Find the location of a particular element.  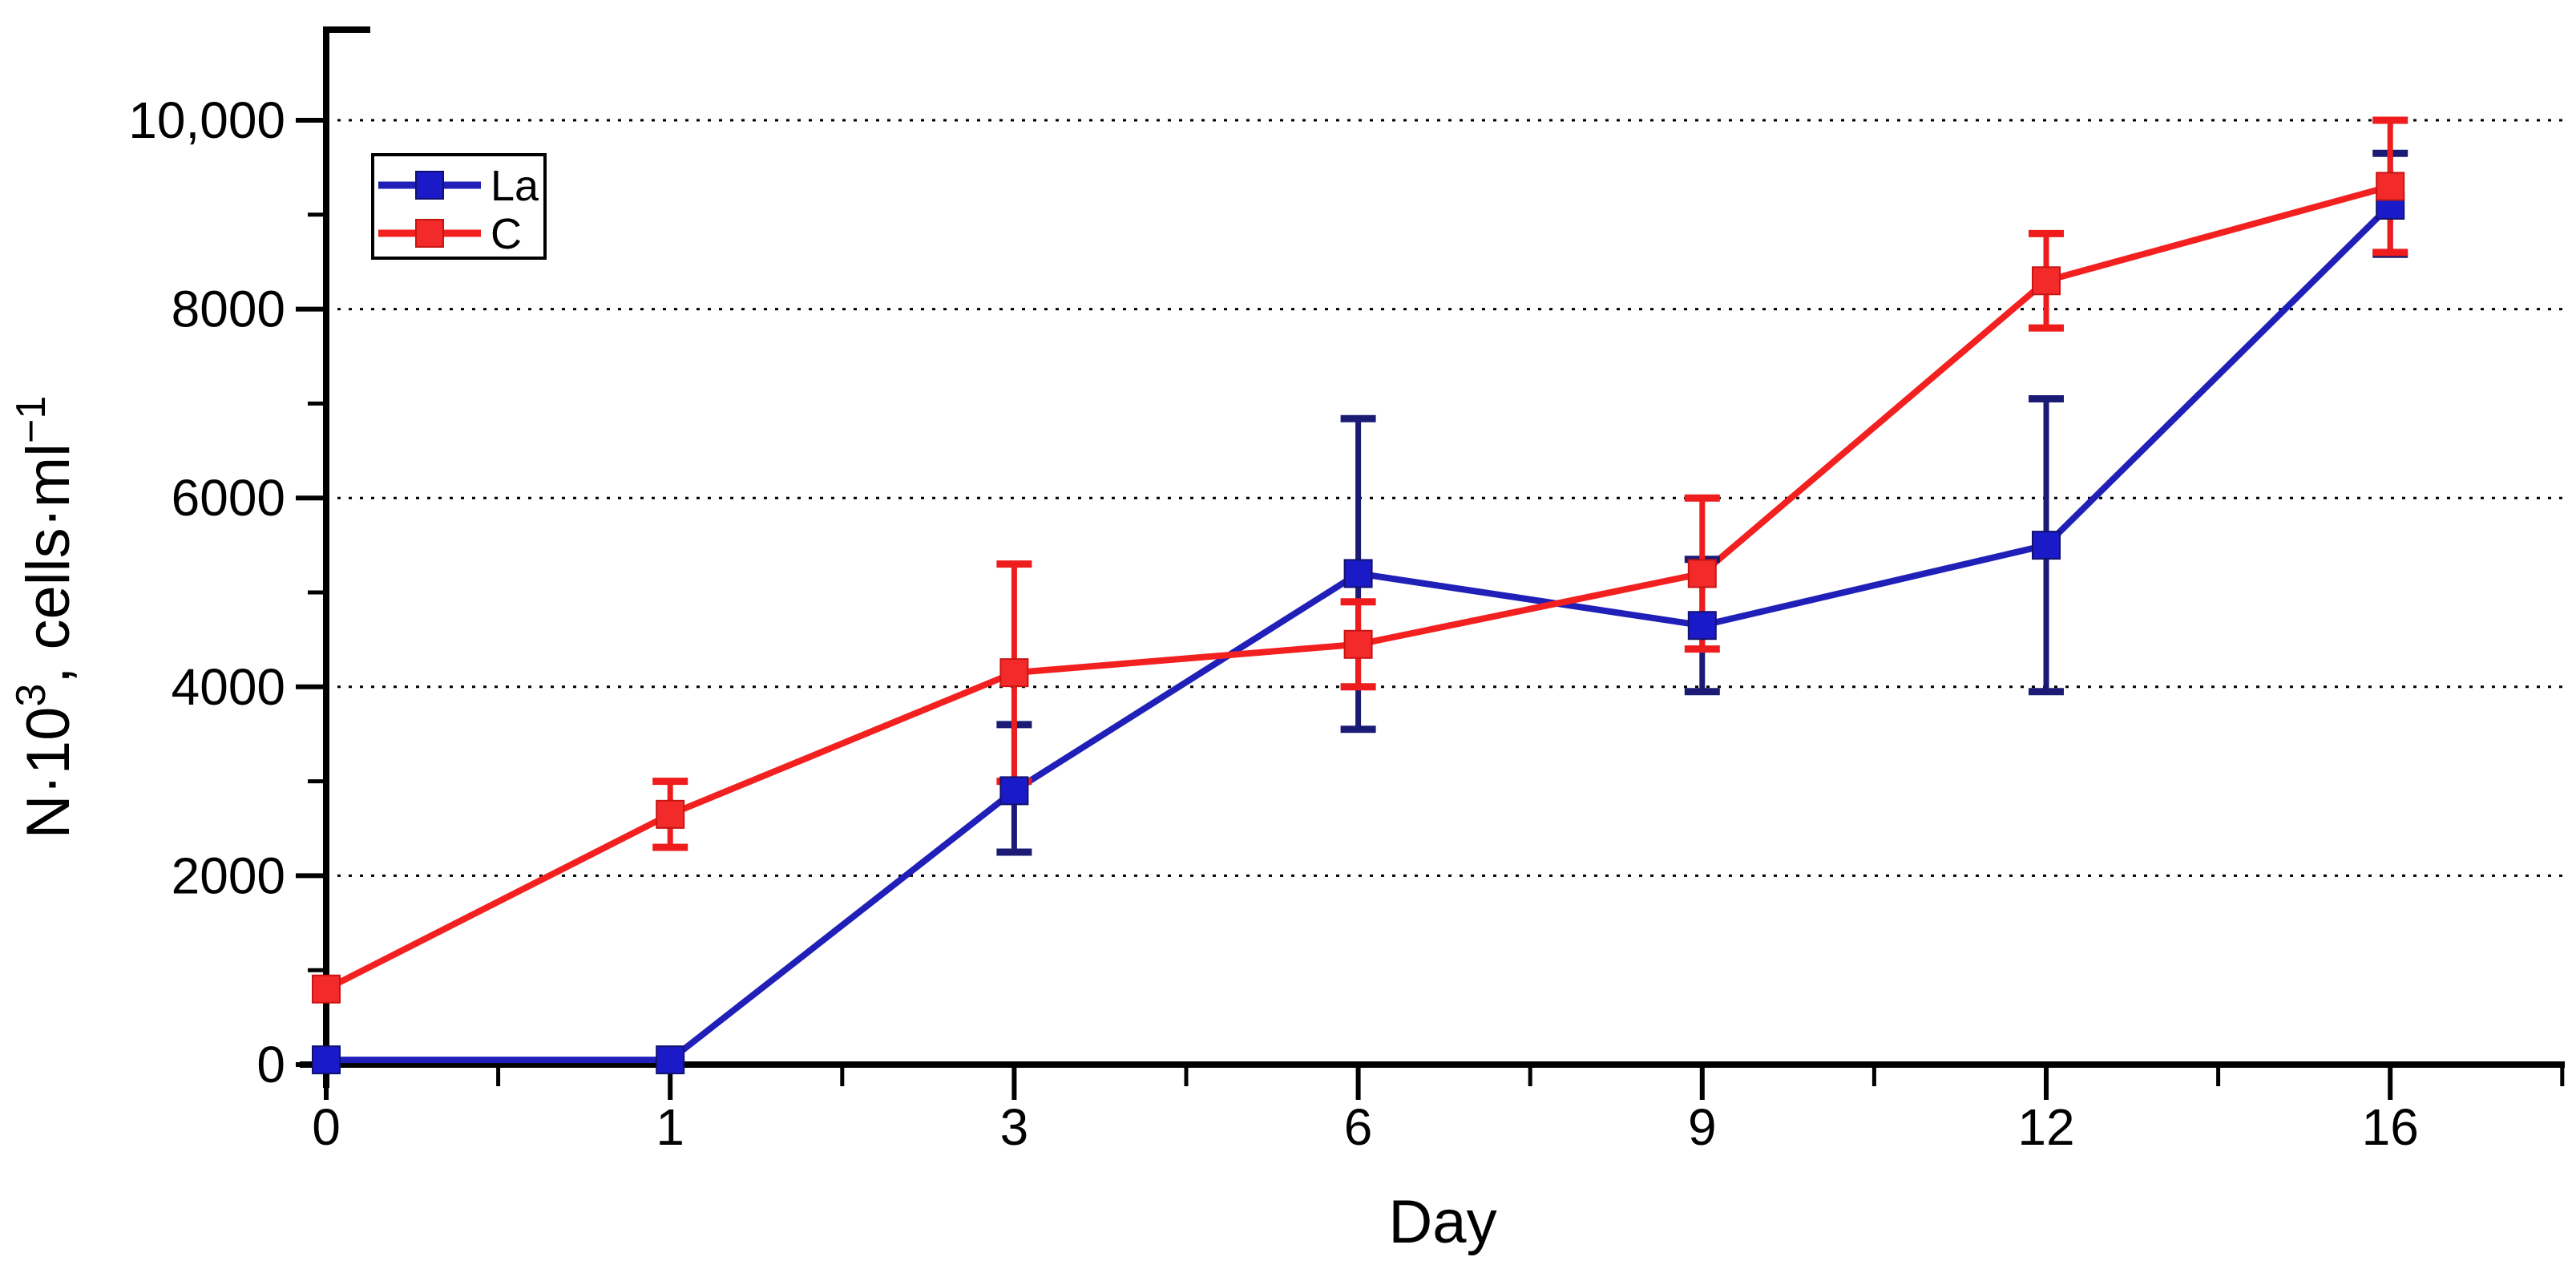

legend-box is located at coordinates (459, 206).